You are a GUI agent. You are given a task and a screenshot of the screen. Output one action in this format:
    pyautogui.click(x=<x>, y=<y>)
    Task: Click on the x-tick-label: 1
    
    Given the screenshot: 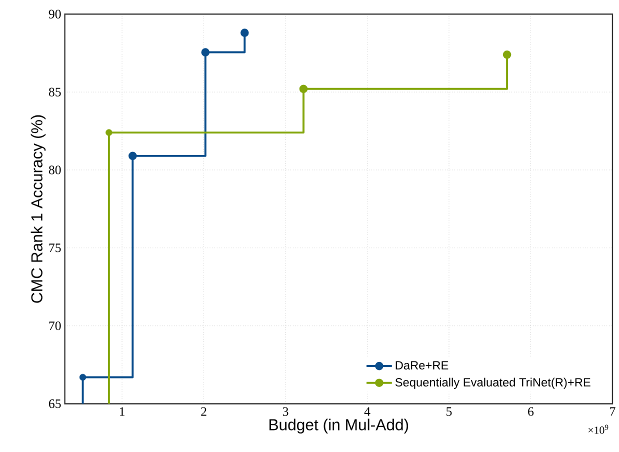 What is the action you would take?
    pyautogui.click(x=122, y=411)
    